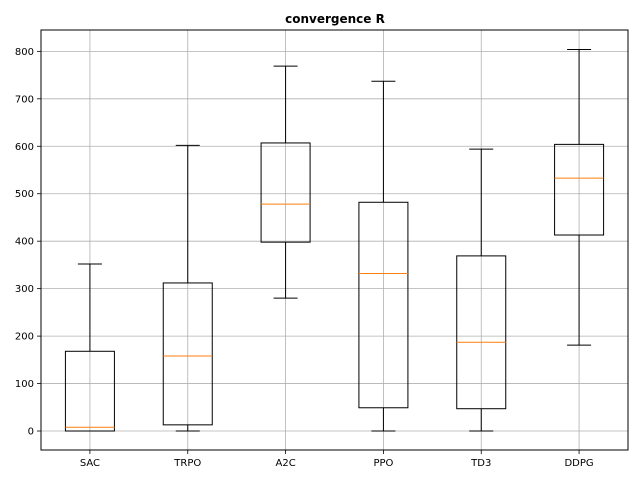 This screenshot has width=640, height=480. I want to click on x-tick-label: TD3, so click(480, 463).